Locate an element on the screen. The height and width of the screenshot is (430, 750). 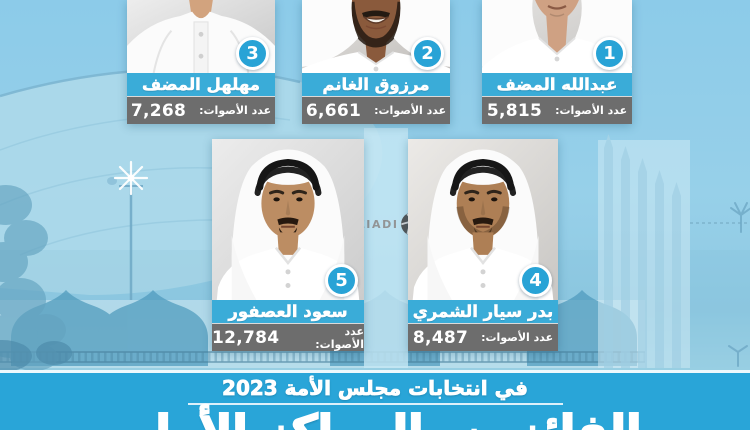
votes-value: 5,815 is located at coordinates (514, 110).